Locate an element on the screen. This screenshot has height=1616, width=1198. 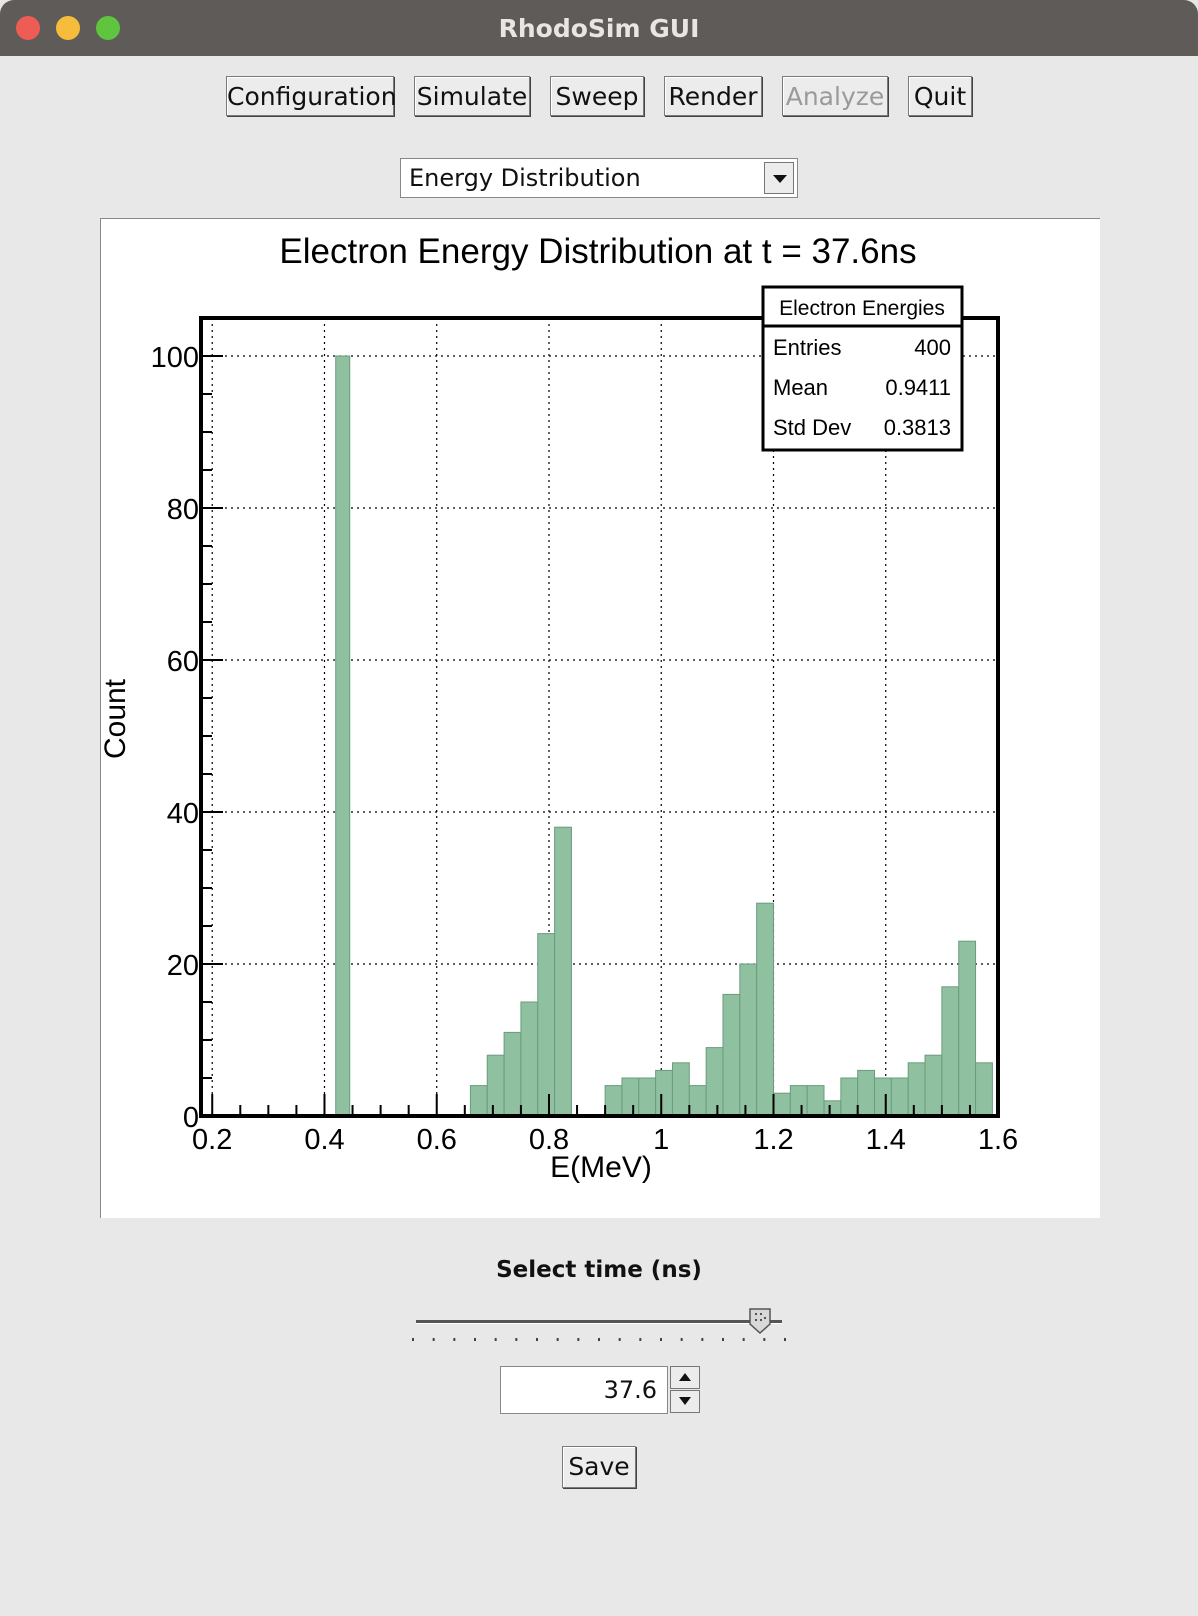
y-tick-label: 60 is located at coordinates (183, 662).